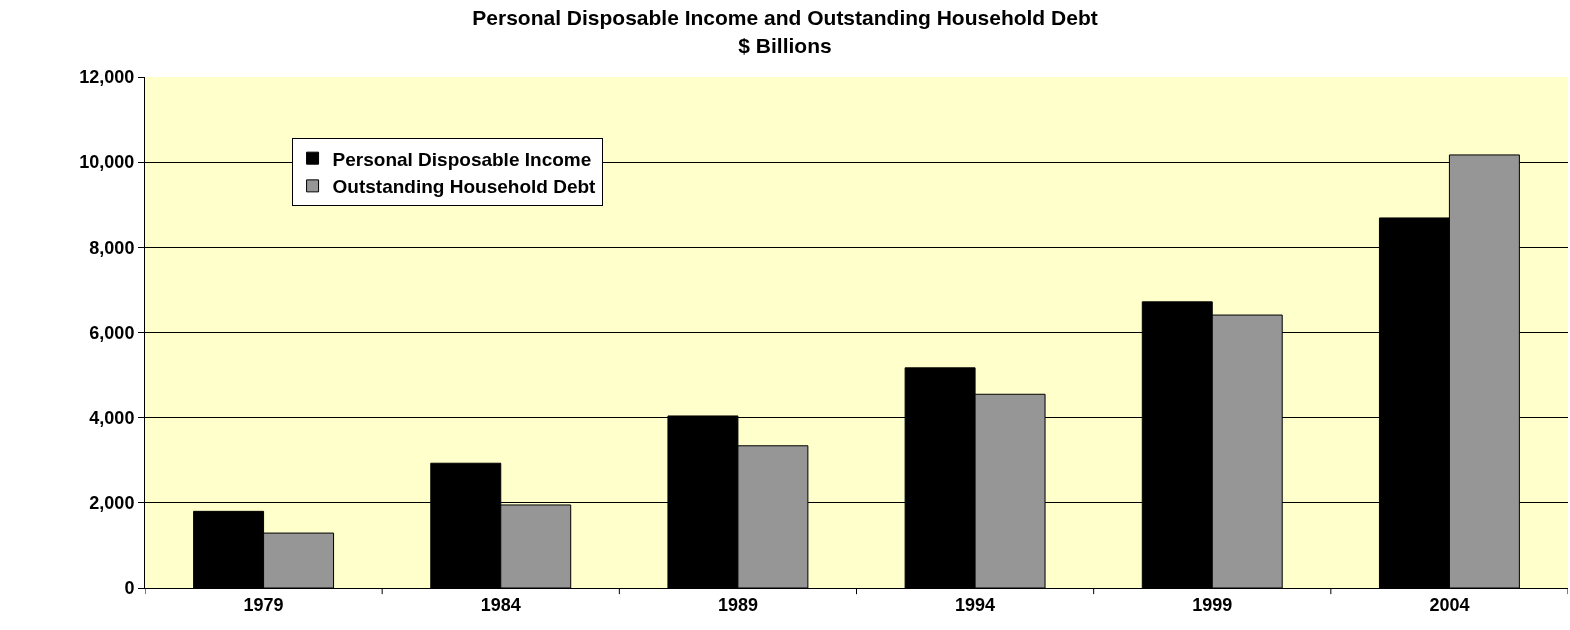 The image size is (1570, 630). I want to click on chart-title: Personal Disposable Income and Outstanding Household Debt, so click(785, 18).